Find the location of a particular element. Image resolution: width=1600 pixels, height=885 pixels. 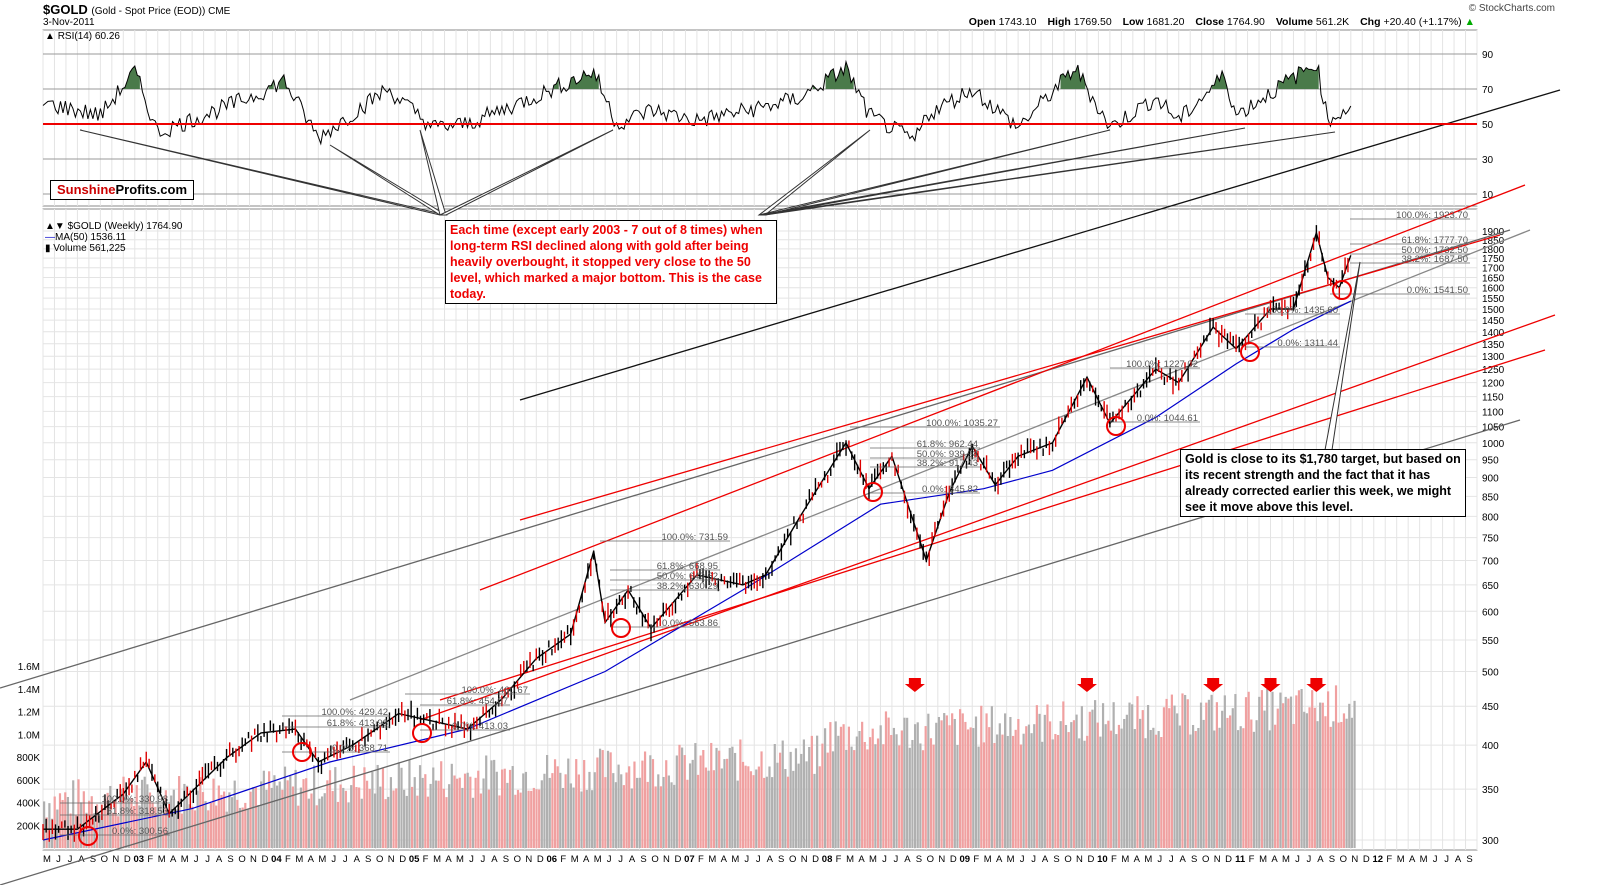

fib-level-label: 0.0%: 1541.50 is located at coordinates (1437, 290).